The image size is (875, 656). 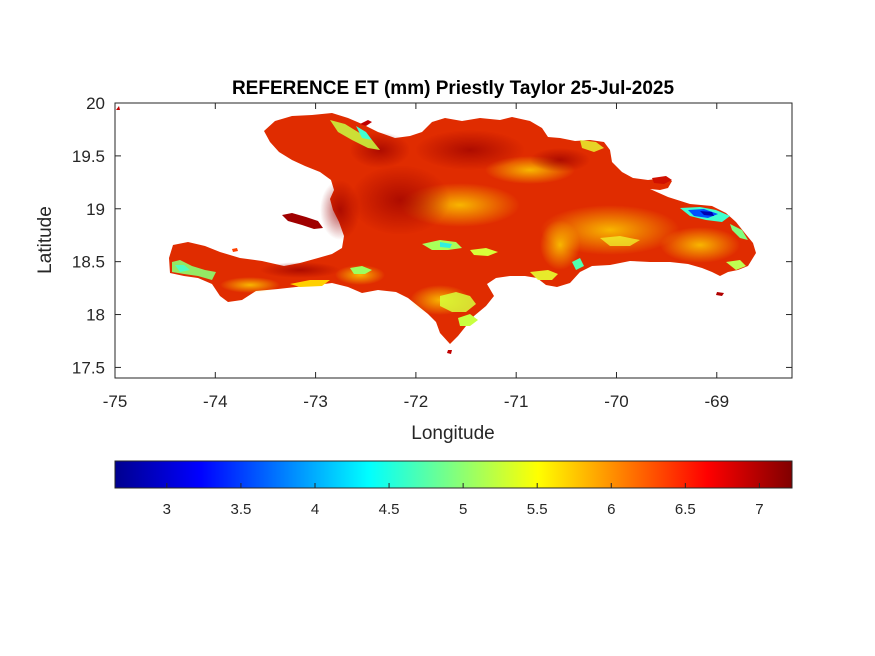 I want to click on x-tick-label: -69, so click(x=716, y=401).